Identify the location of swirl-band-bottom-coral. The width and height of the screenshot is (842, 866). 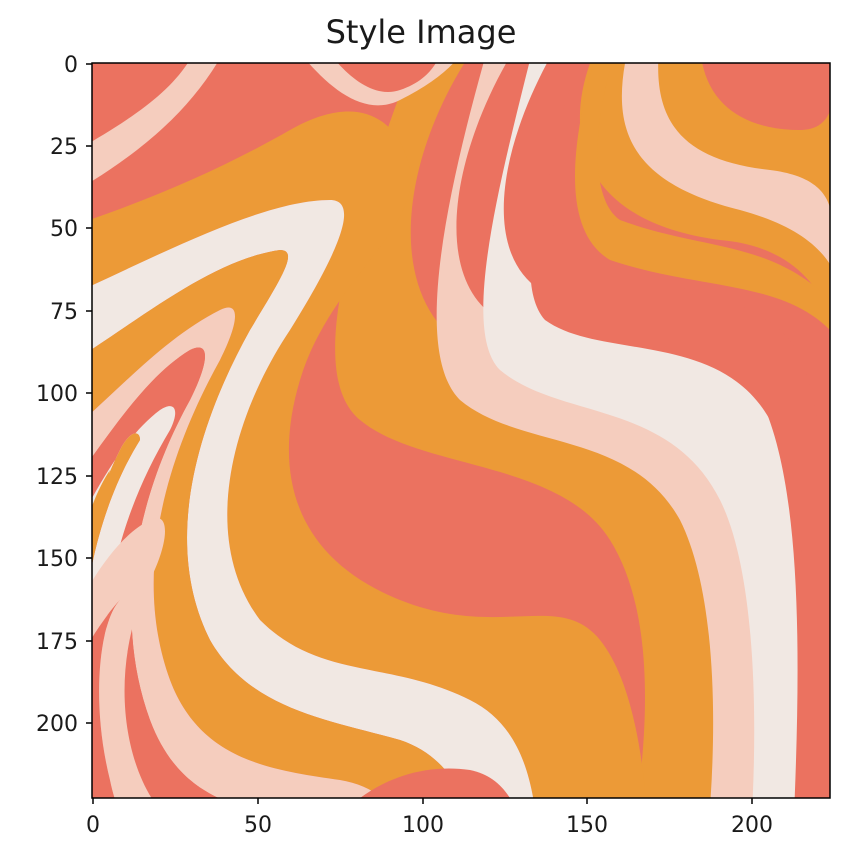
(435, 783).